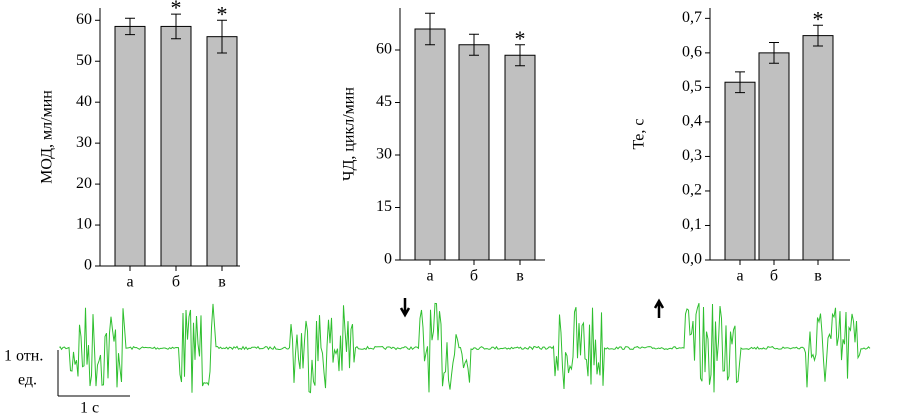 This screenshot has width=915, height=419. I want to click on arrow-up, so click(659, 308).